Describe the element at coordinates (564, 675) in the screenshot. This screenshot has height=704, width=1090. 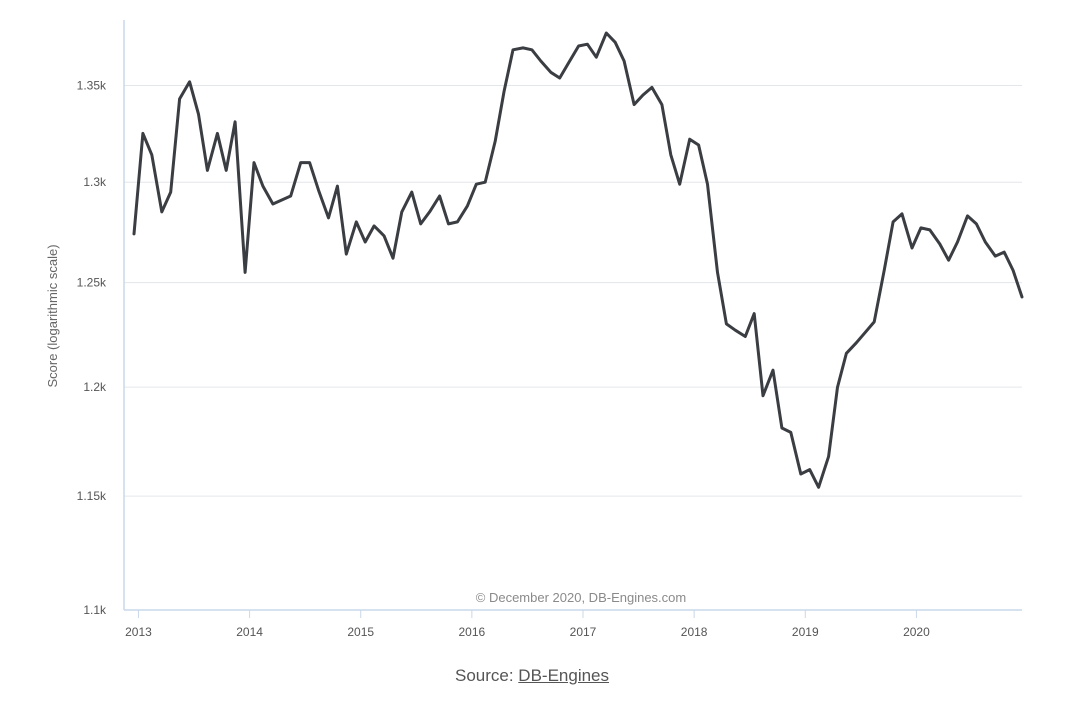
I see `source-link: DB-Engines` at that location.